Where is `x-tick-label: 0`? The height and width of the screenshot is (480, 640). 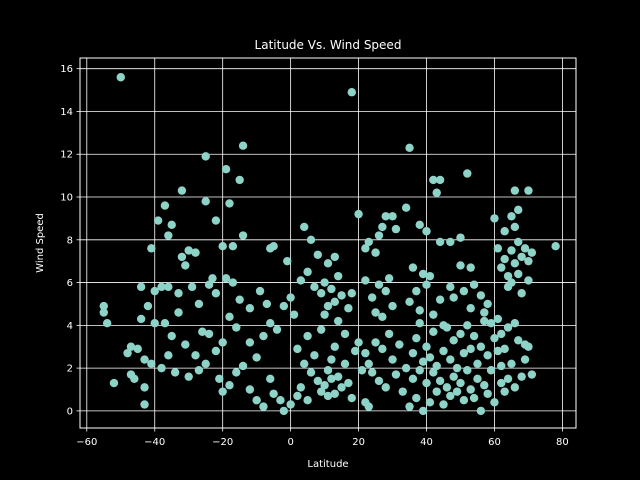
x-tick-label: 0 is located at coordinates (290, 442).